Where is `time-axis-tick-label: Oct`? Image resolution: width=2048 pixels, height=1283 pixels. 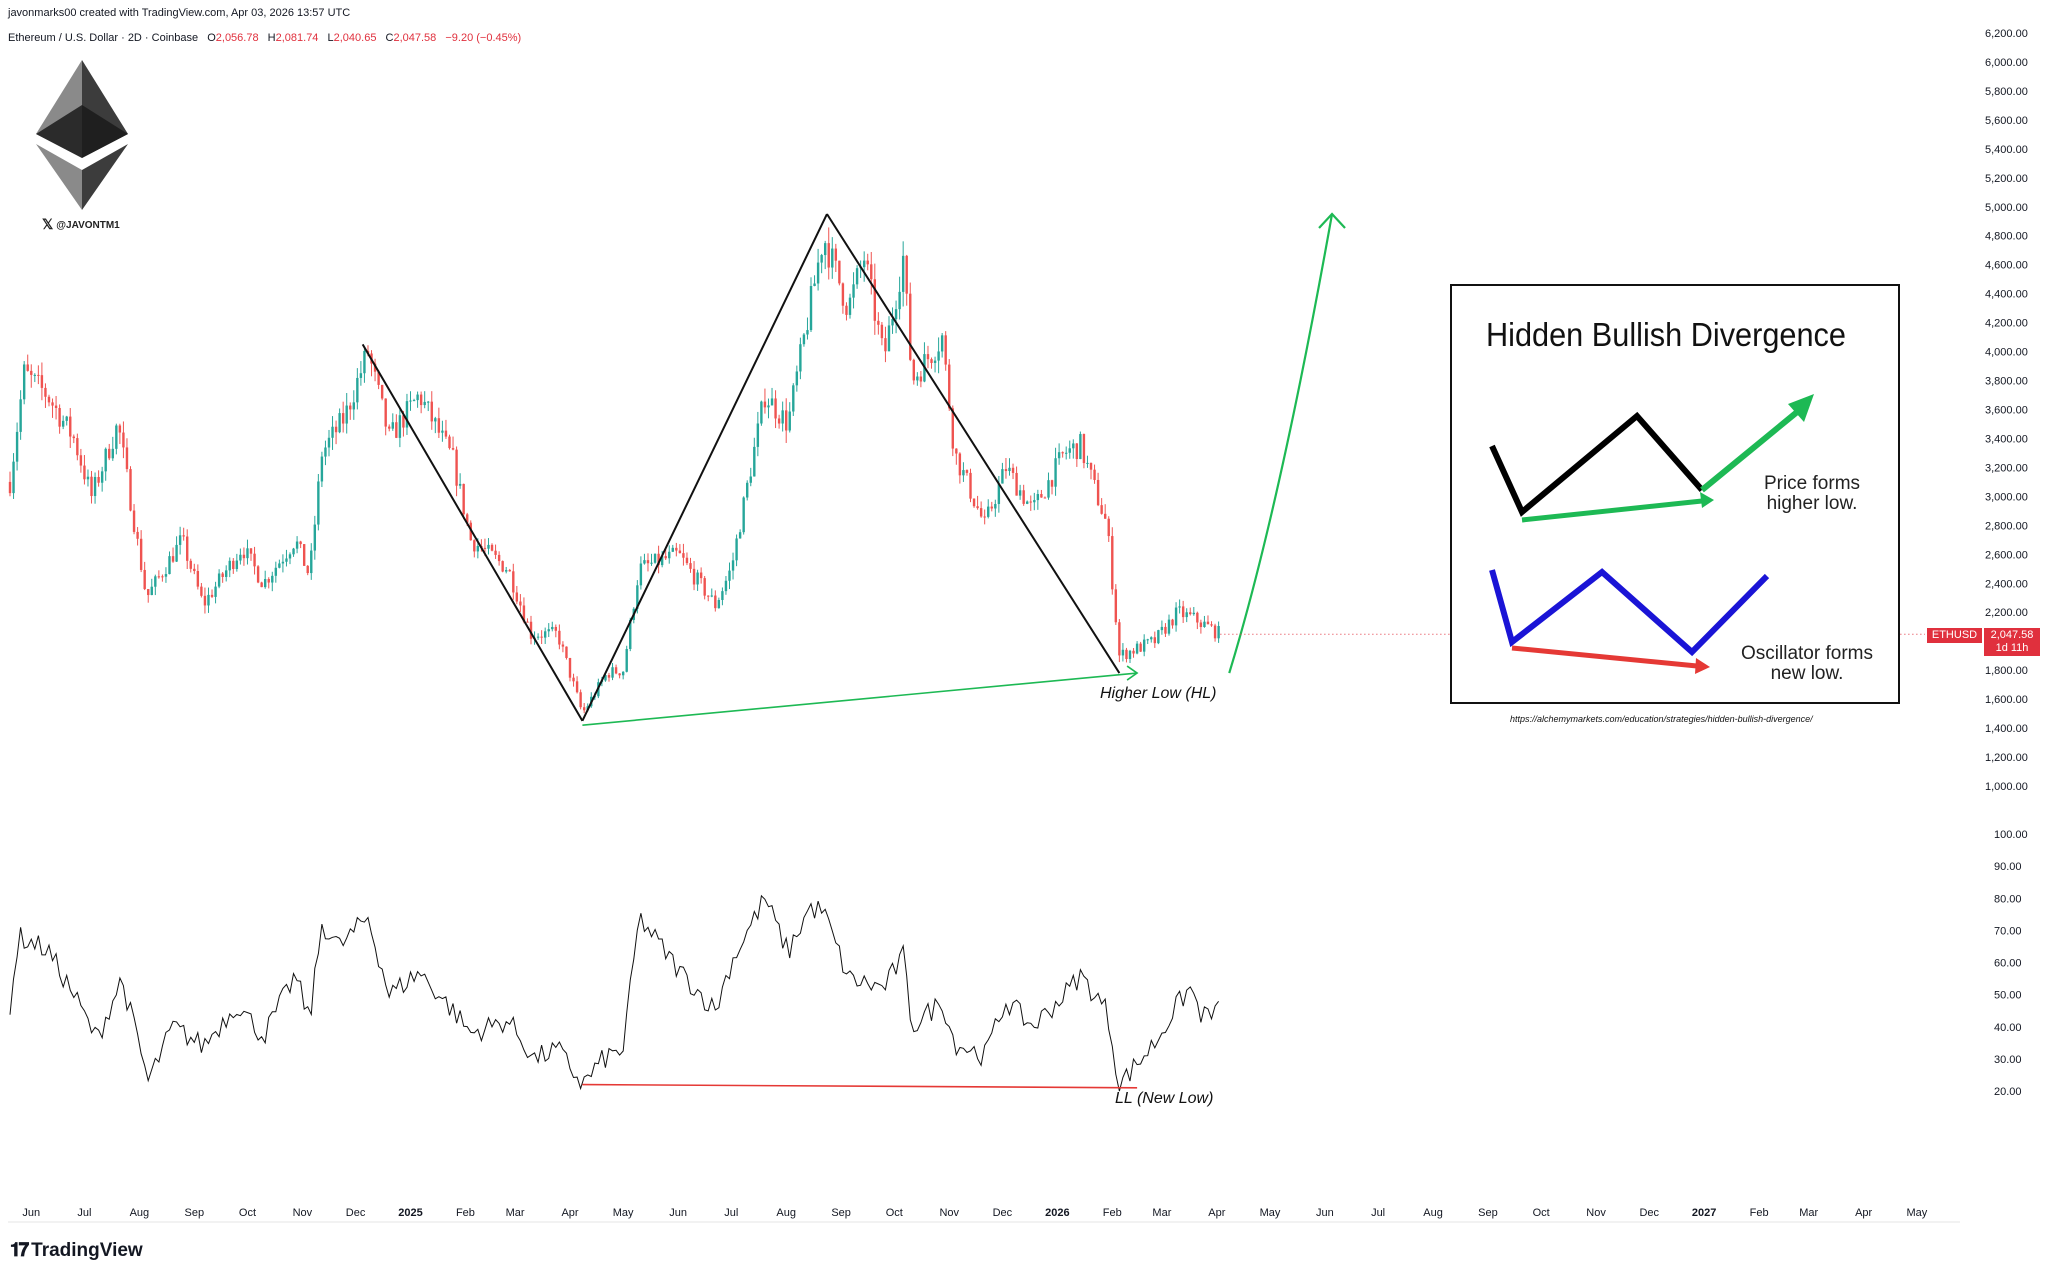 time-axis-tick-label: Oct is located at coordinates (894, 1213).